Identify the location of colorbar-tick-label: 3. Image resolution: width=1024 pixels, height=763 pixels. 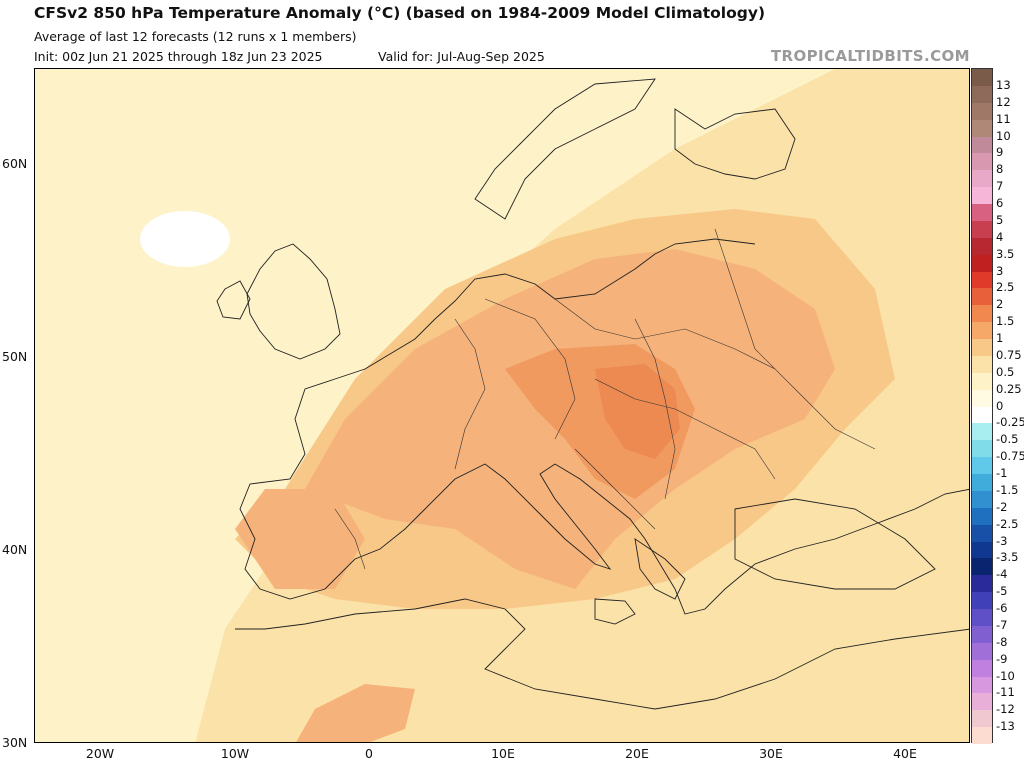
(1000, 270).